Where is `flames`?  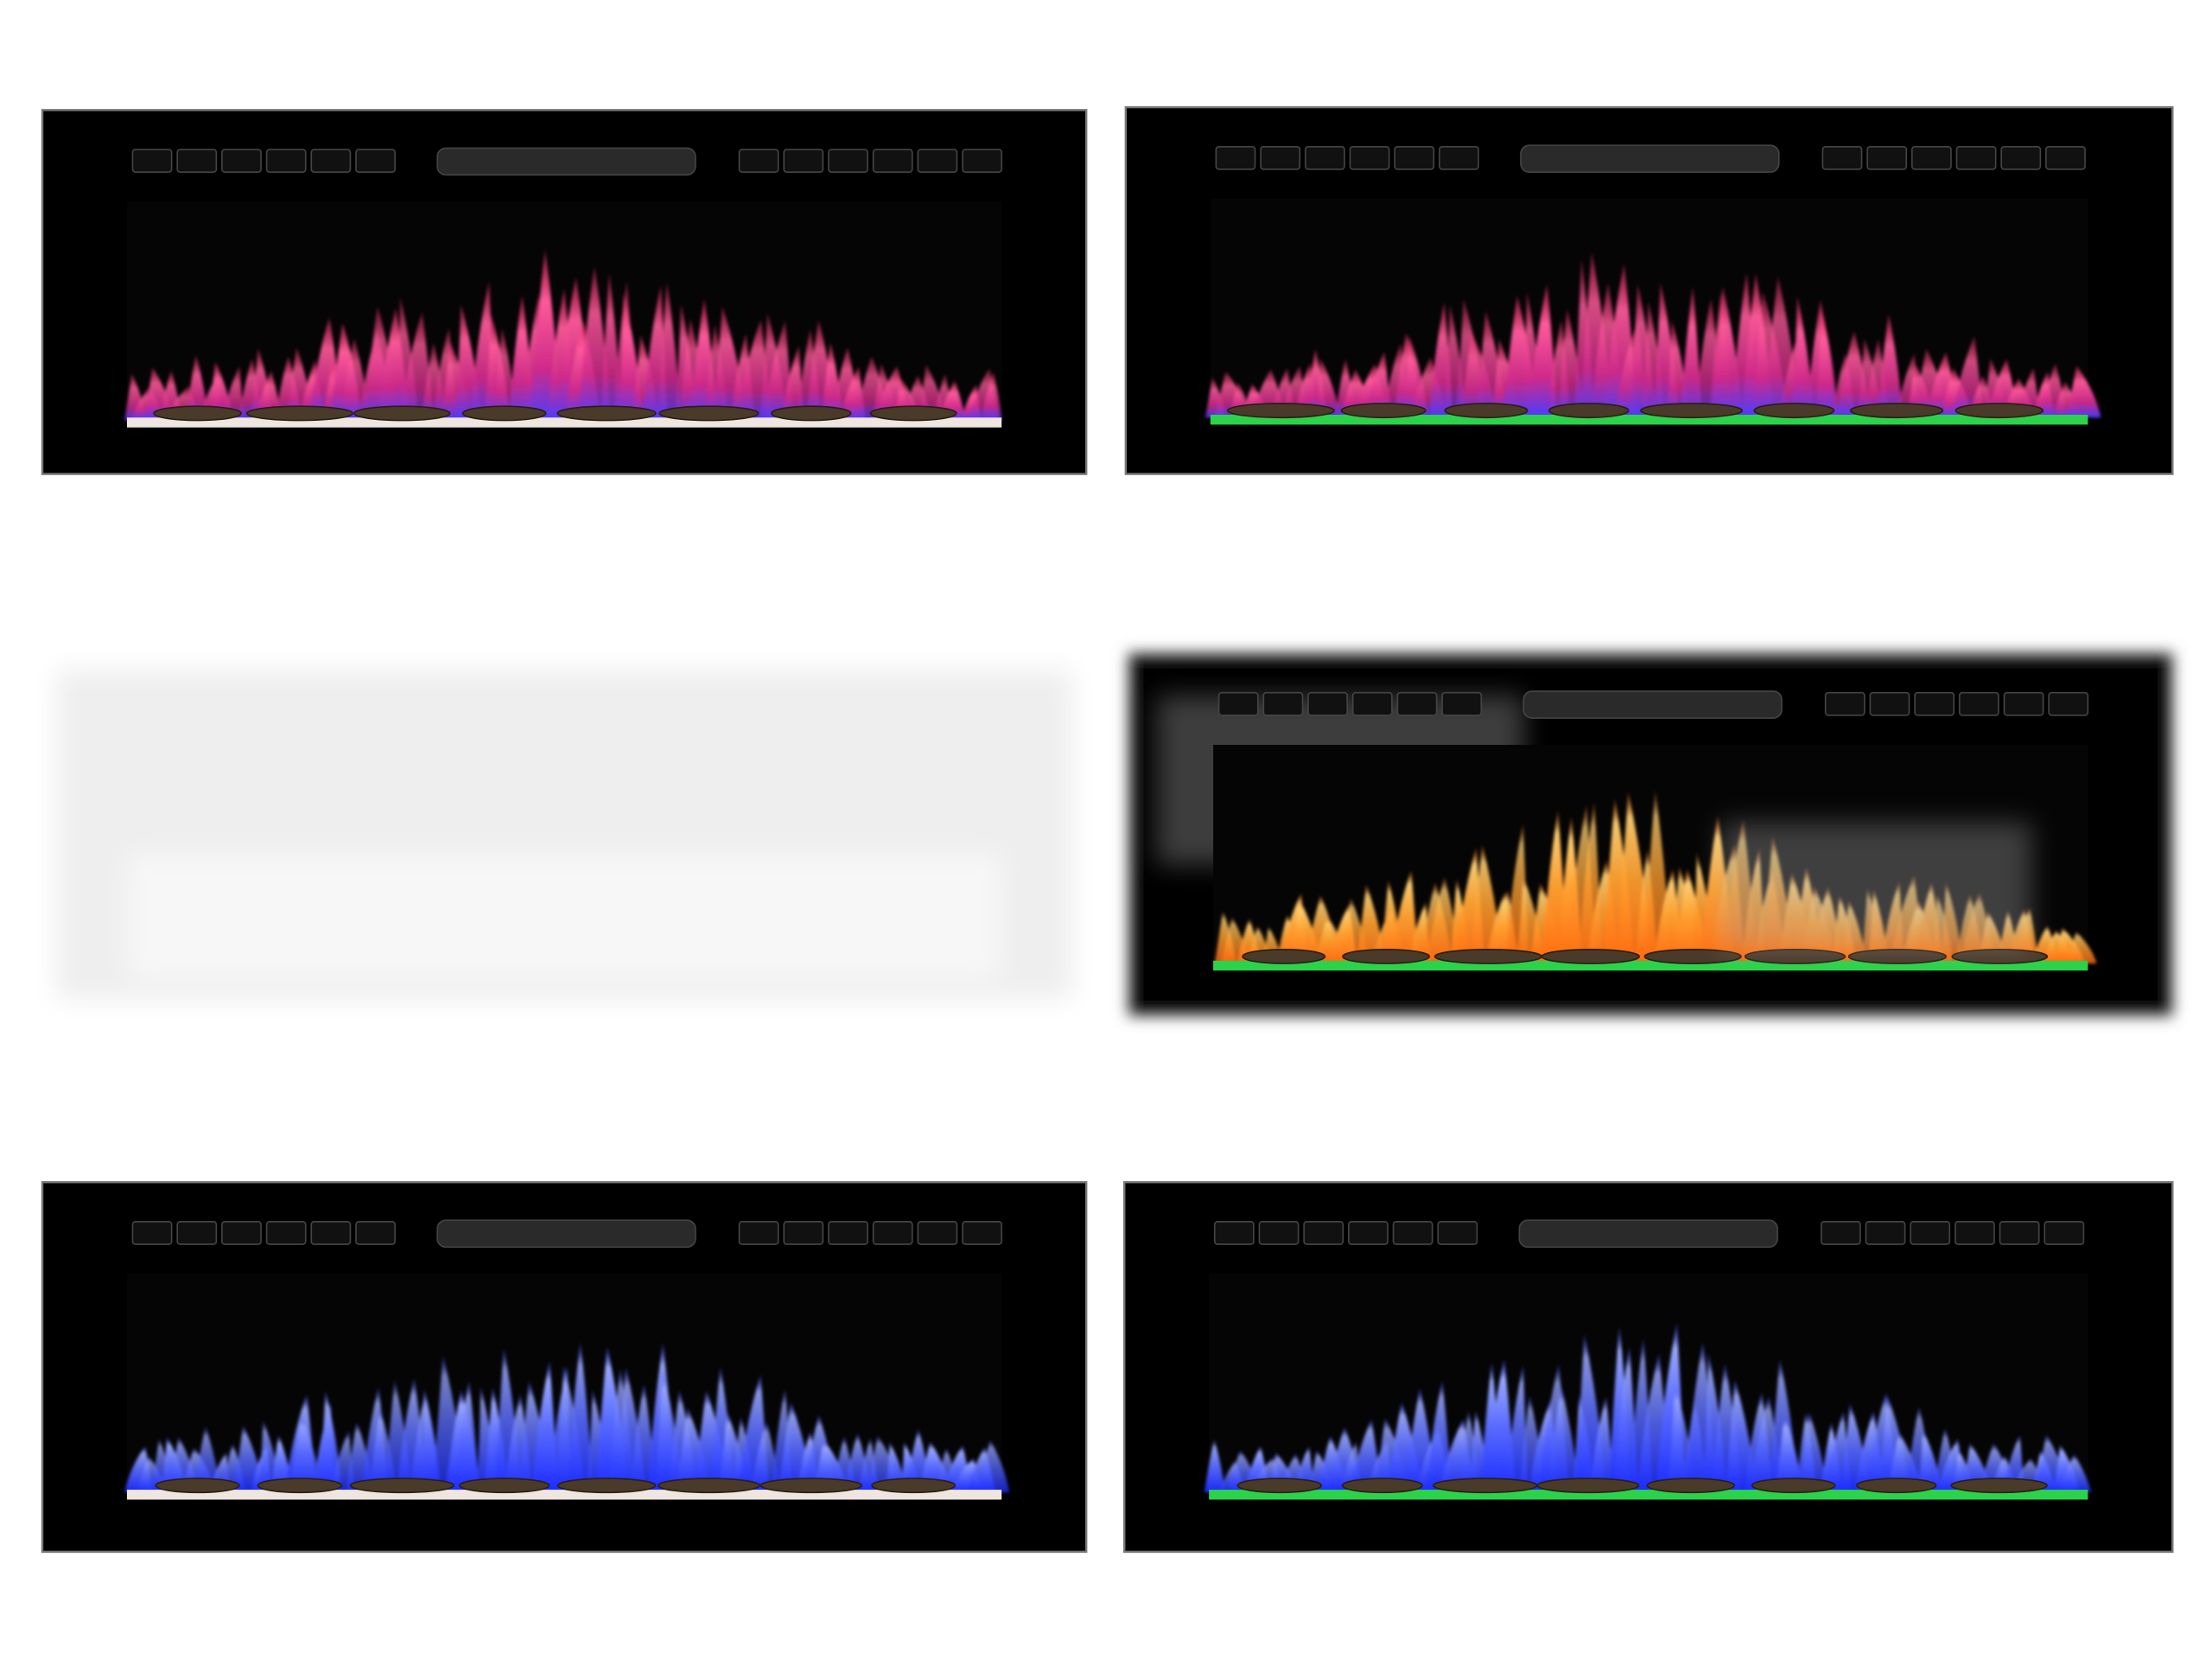 flames is located at coordinates (1653, 334).